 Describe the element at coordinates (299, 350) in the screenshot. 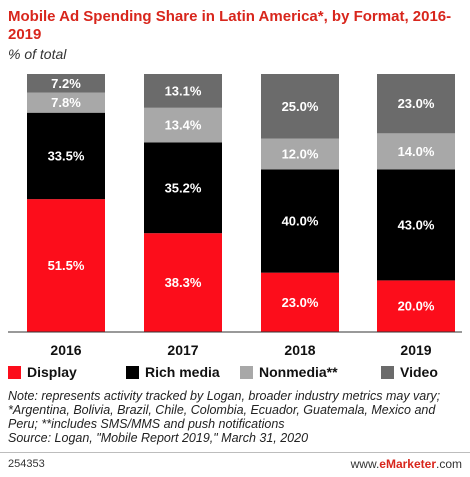

I see `x-tick-label: 2018` at that location.